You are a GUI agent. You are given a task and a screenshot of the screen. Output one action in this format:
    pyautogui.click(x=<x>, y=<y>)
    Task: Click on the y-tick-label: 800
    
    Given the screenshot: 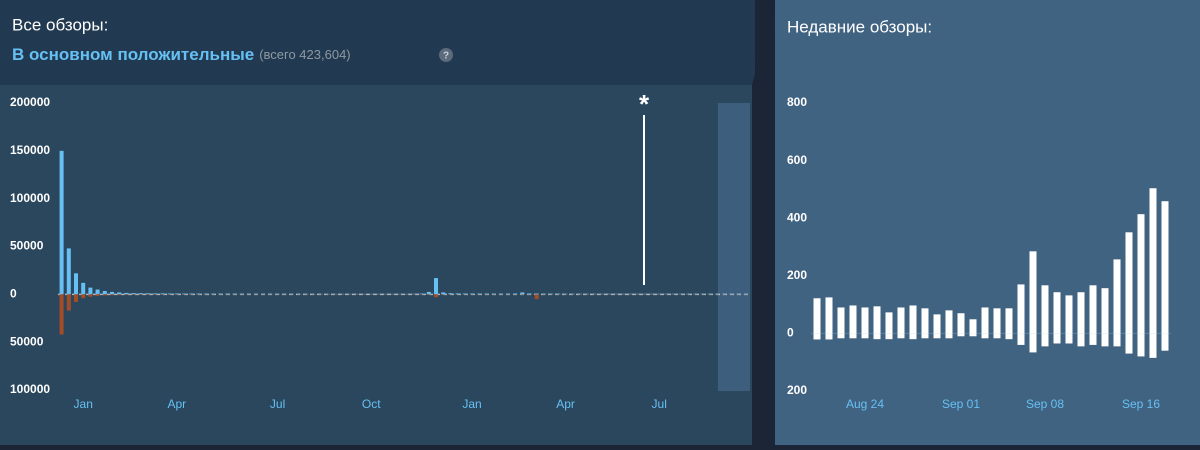 What is the action you would take?
    pyautogui.click(x=797, y=102)
    